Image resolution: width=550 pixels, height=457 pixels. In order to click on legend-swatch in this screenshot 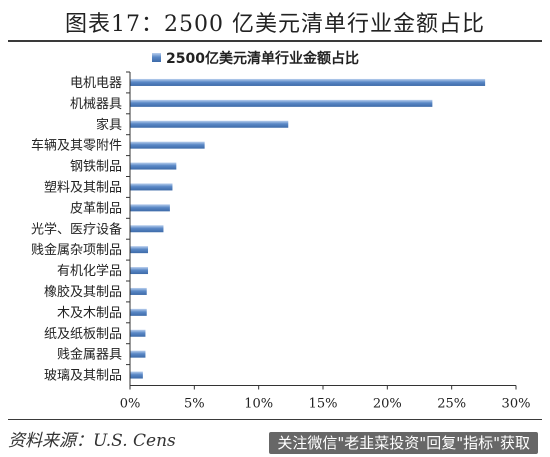, I will do `click(156, 57)`.